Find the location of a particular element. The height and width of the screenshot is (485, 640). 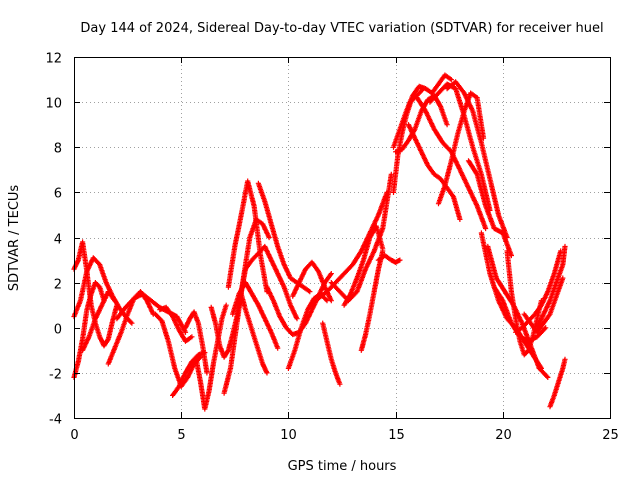

x-tick-label: 0 is located at coordinates (74, 435).